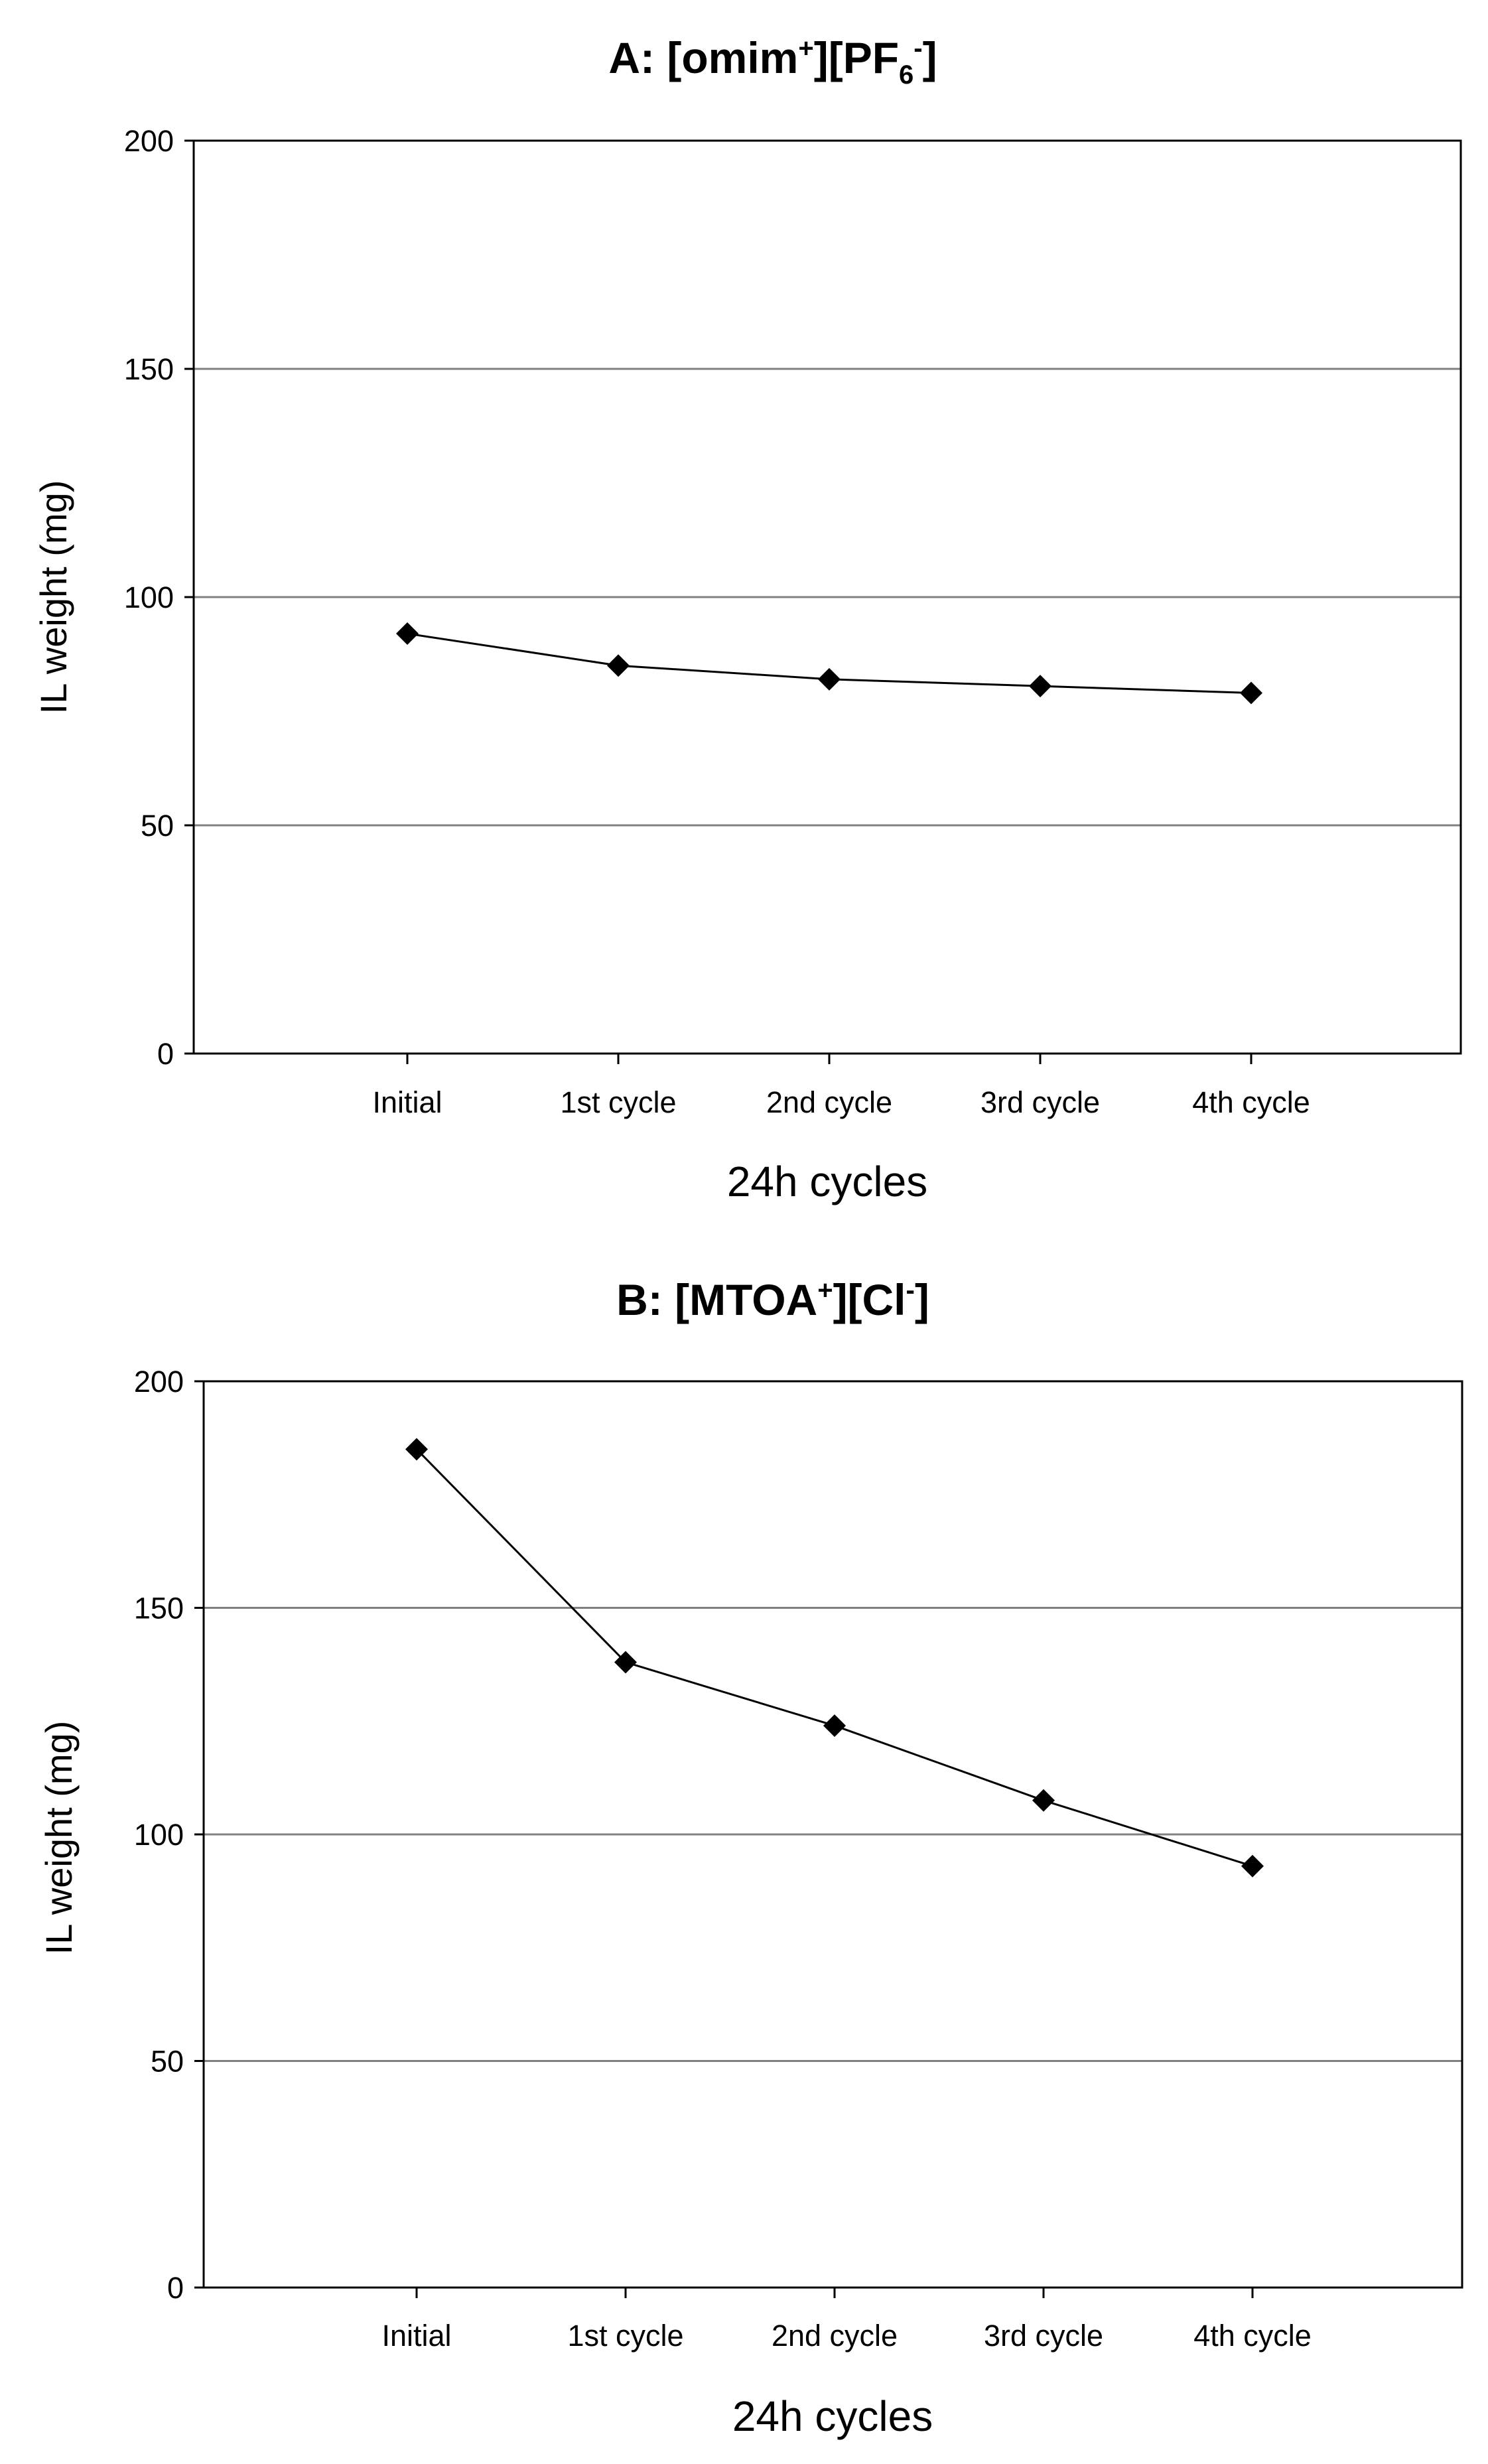 This screenshot has height=2464, width=1488. I want to click on chart-a-y-tick-label: 0, so click(165, 1054).